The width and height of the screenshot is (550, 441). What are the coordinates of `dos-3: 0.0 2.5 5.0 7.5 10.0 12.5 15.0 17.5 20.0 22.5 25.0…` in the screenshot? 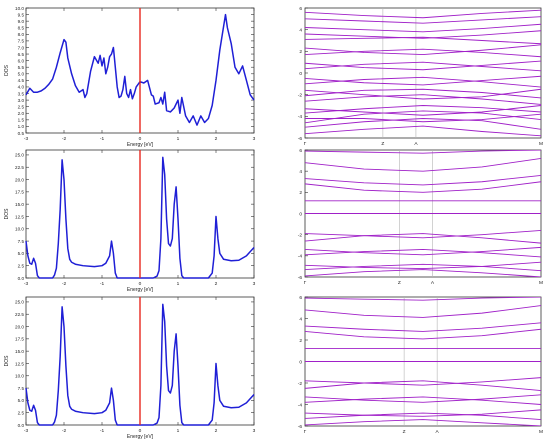 It's located at (130, 368).